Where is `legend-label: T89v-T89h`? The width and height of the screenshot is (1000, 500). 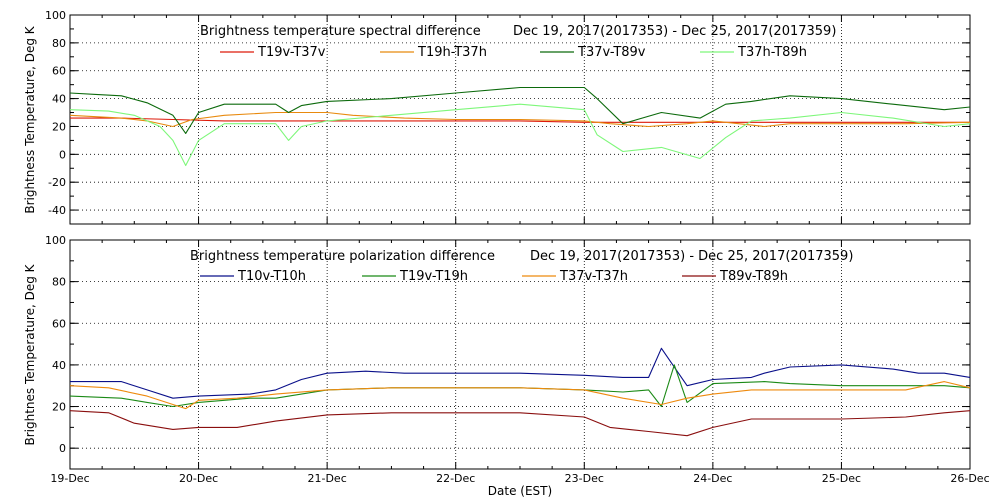 legend-label: T89v-T89h is located at coordinates (753, 276).